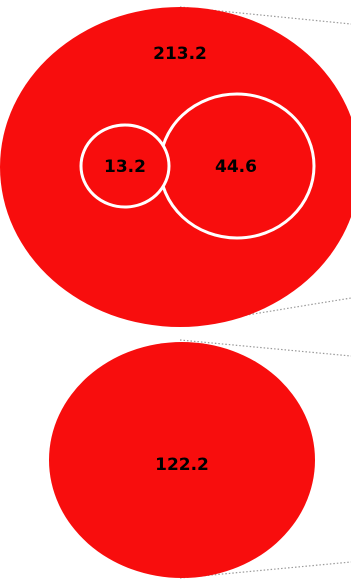 The width and height of the screenshot is (351, 580). I want to click on connector-line, so click(265, 348).